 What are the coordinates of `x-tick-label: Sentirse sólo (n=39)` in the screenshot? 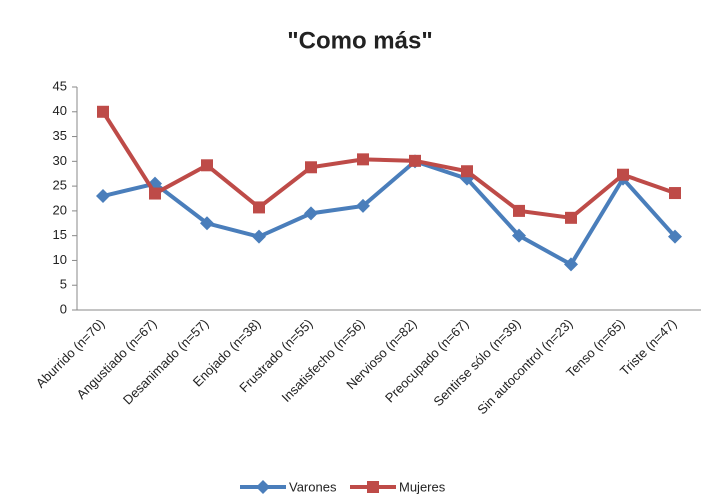 It's located at (476, 362).